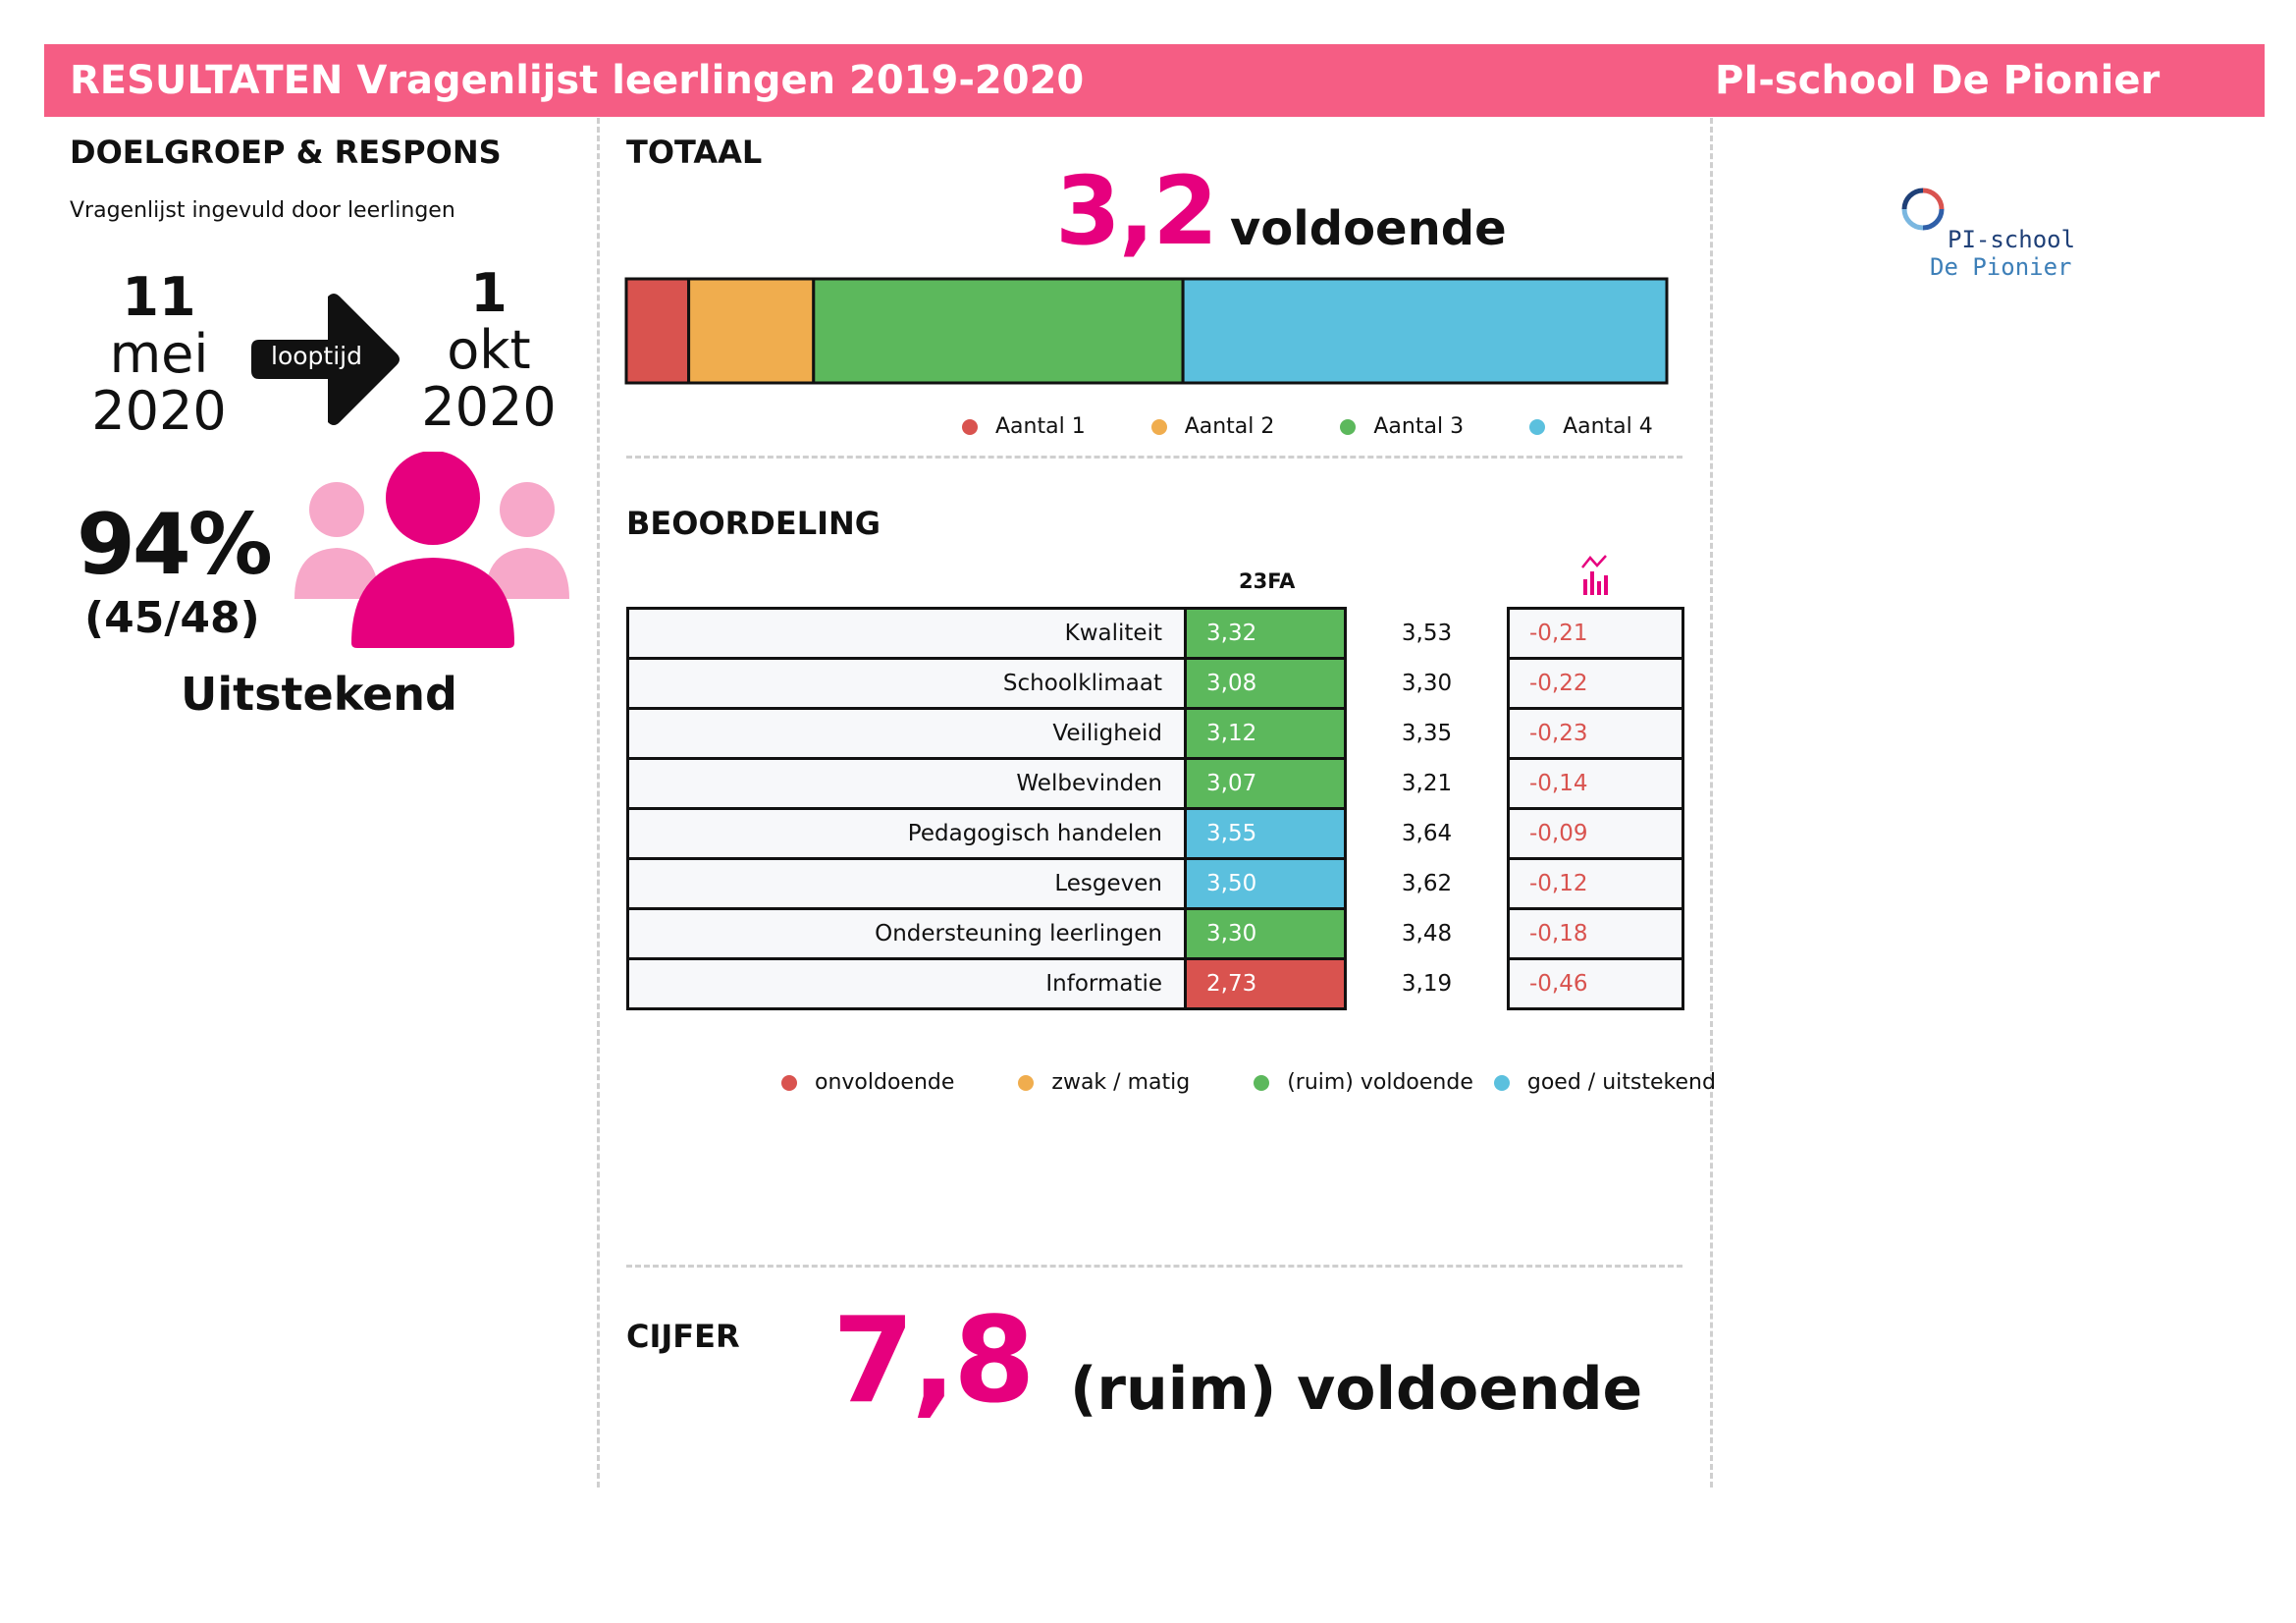  What do you see at coordinates (489, 293) in the screenshot?
I see `end-day: 1` at bounding box center [489, 293].